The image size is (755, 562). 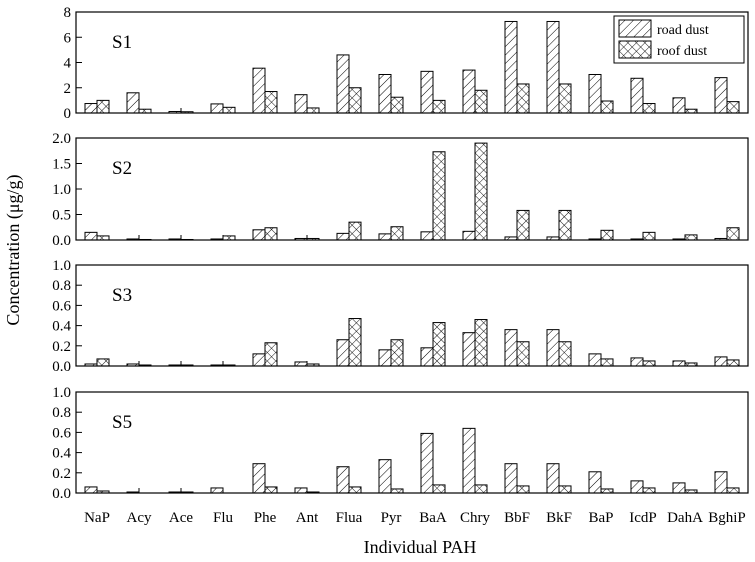 I want to click on bar-s2-roof-dust-nap, so click(x=103, y=238).